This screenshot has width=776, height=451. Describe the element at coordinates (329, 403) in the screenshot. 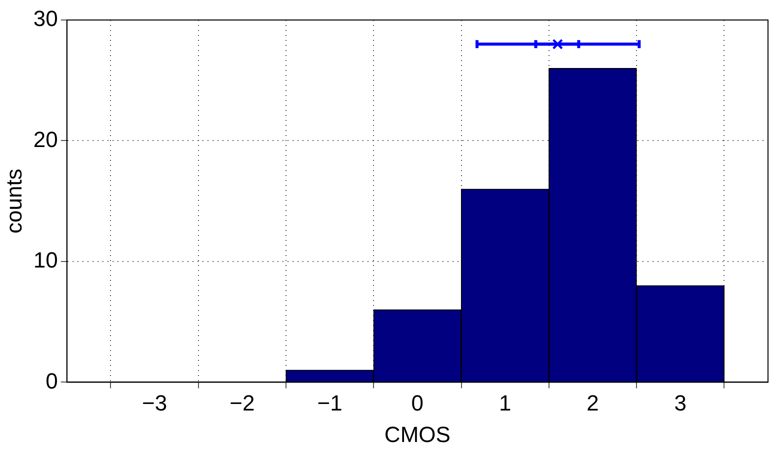

I see `x-tick-label: −1` at that location.